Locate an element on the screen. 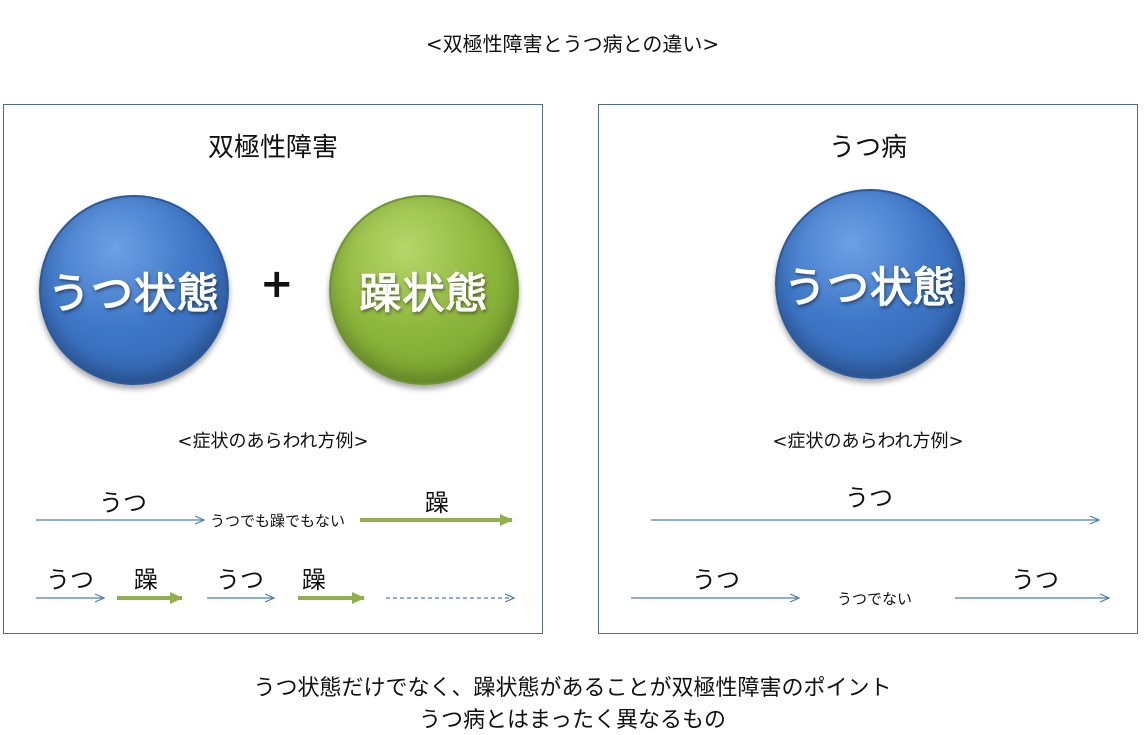 This screenshot has width=1145, height=735. left-row2-label-4: 躁 is located at coordinates (314, 580).